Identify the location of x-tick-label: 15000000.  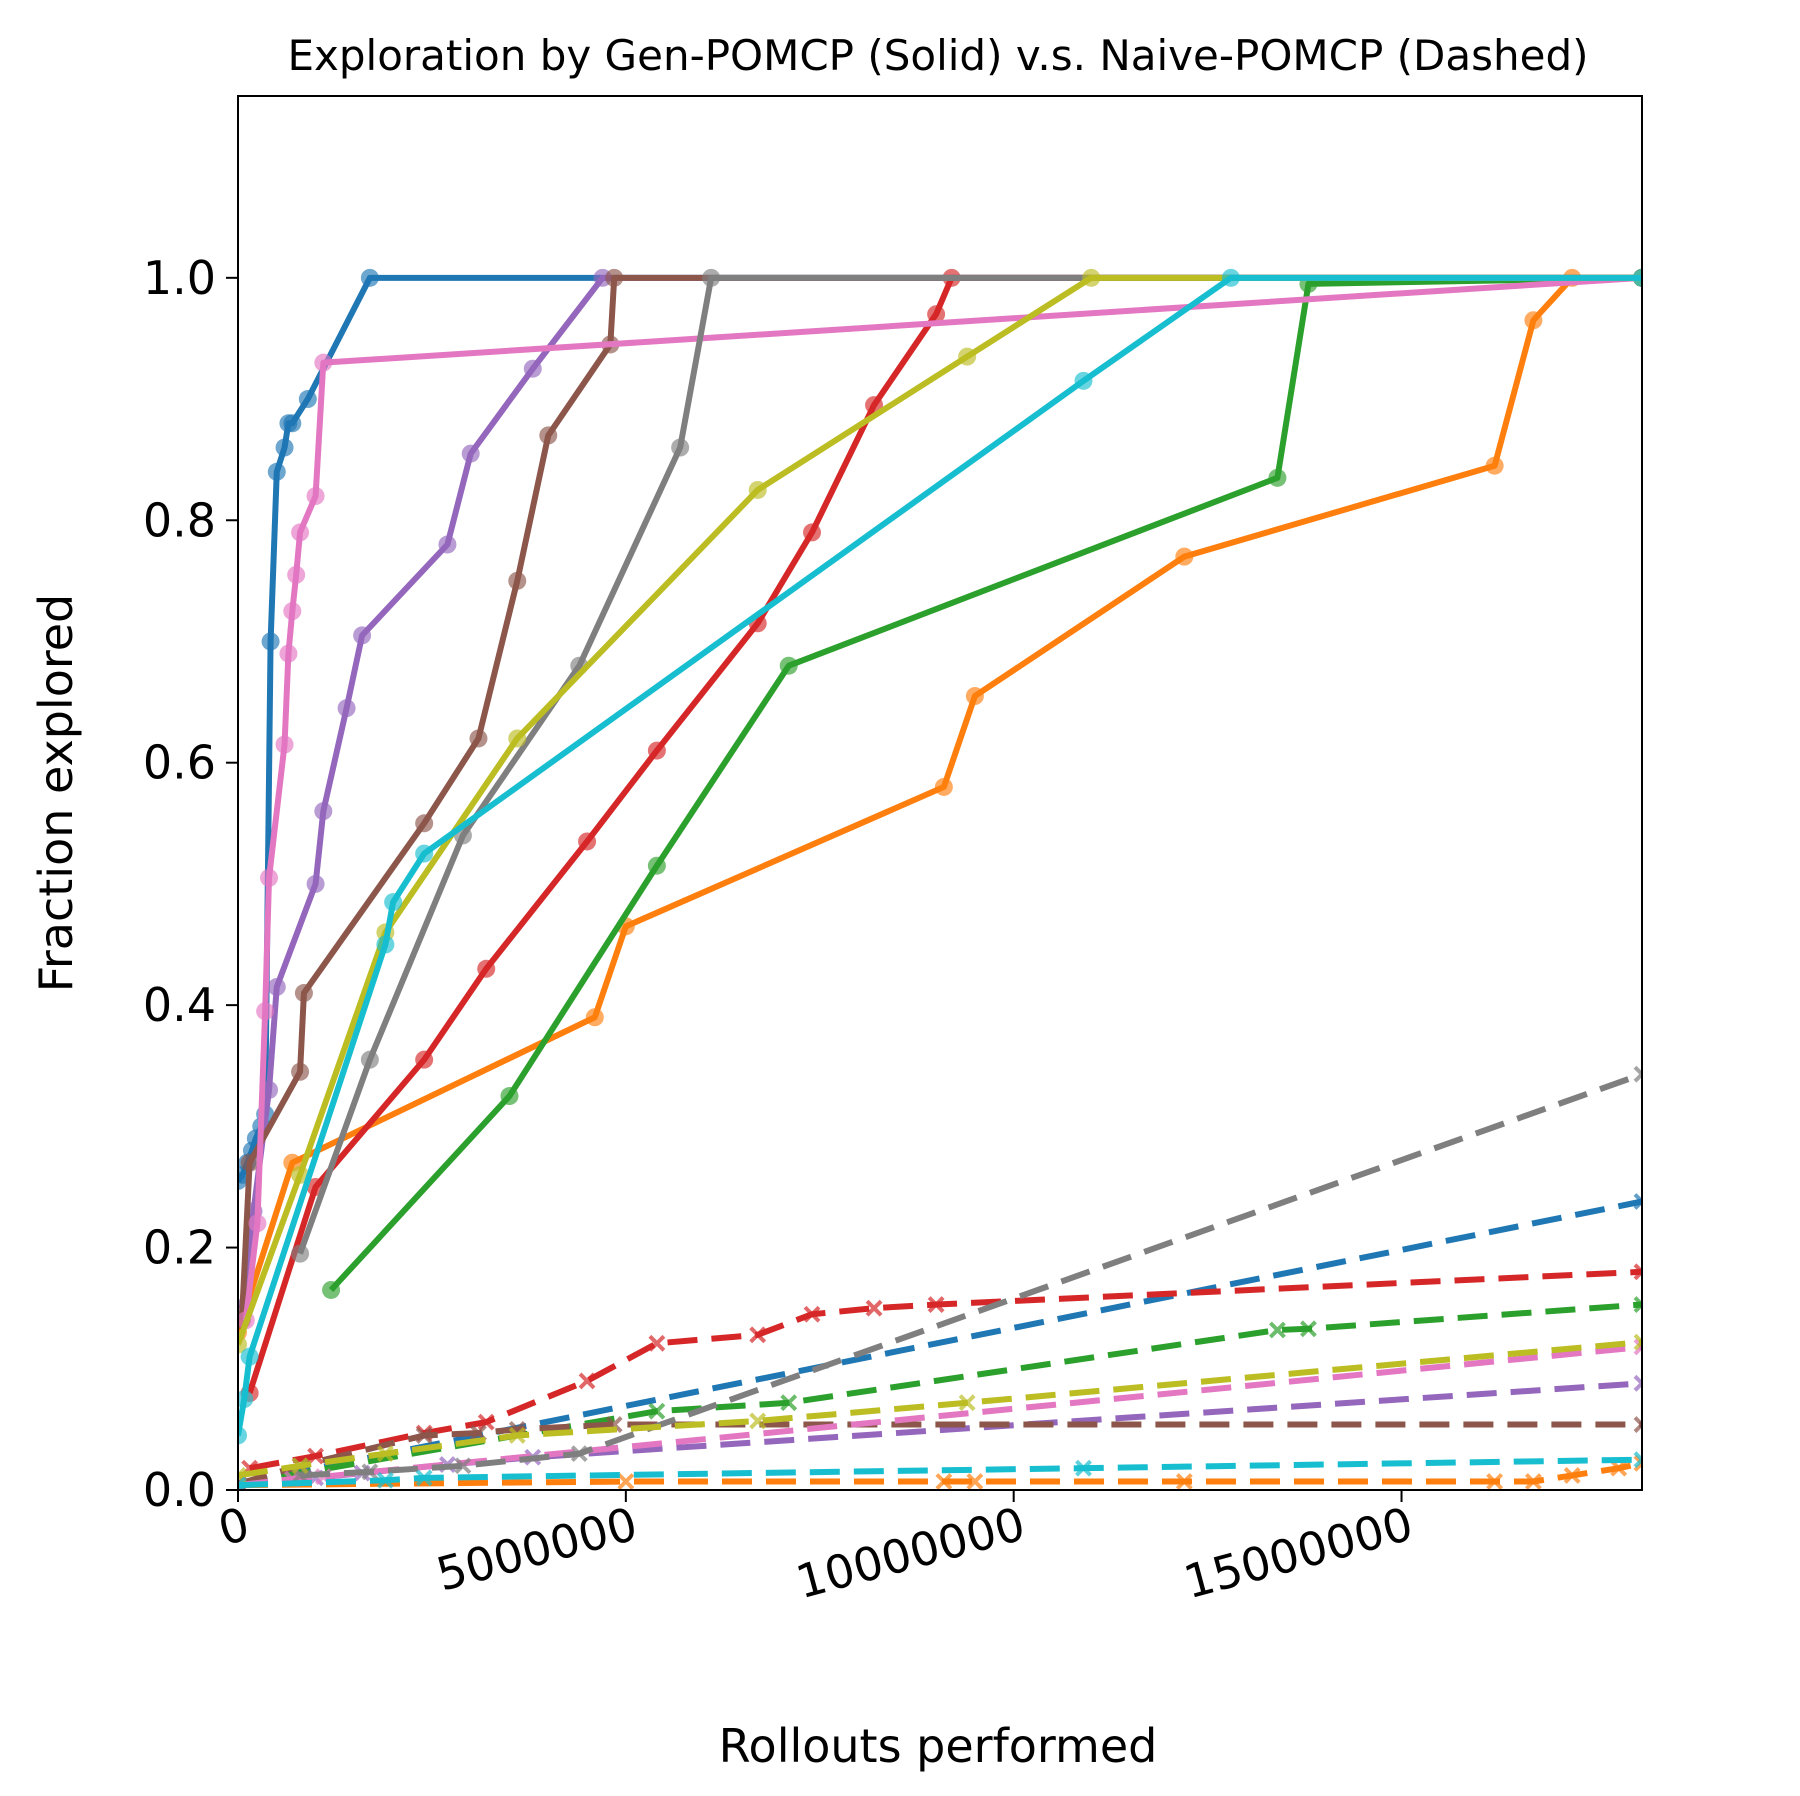
(1298, 1552).